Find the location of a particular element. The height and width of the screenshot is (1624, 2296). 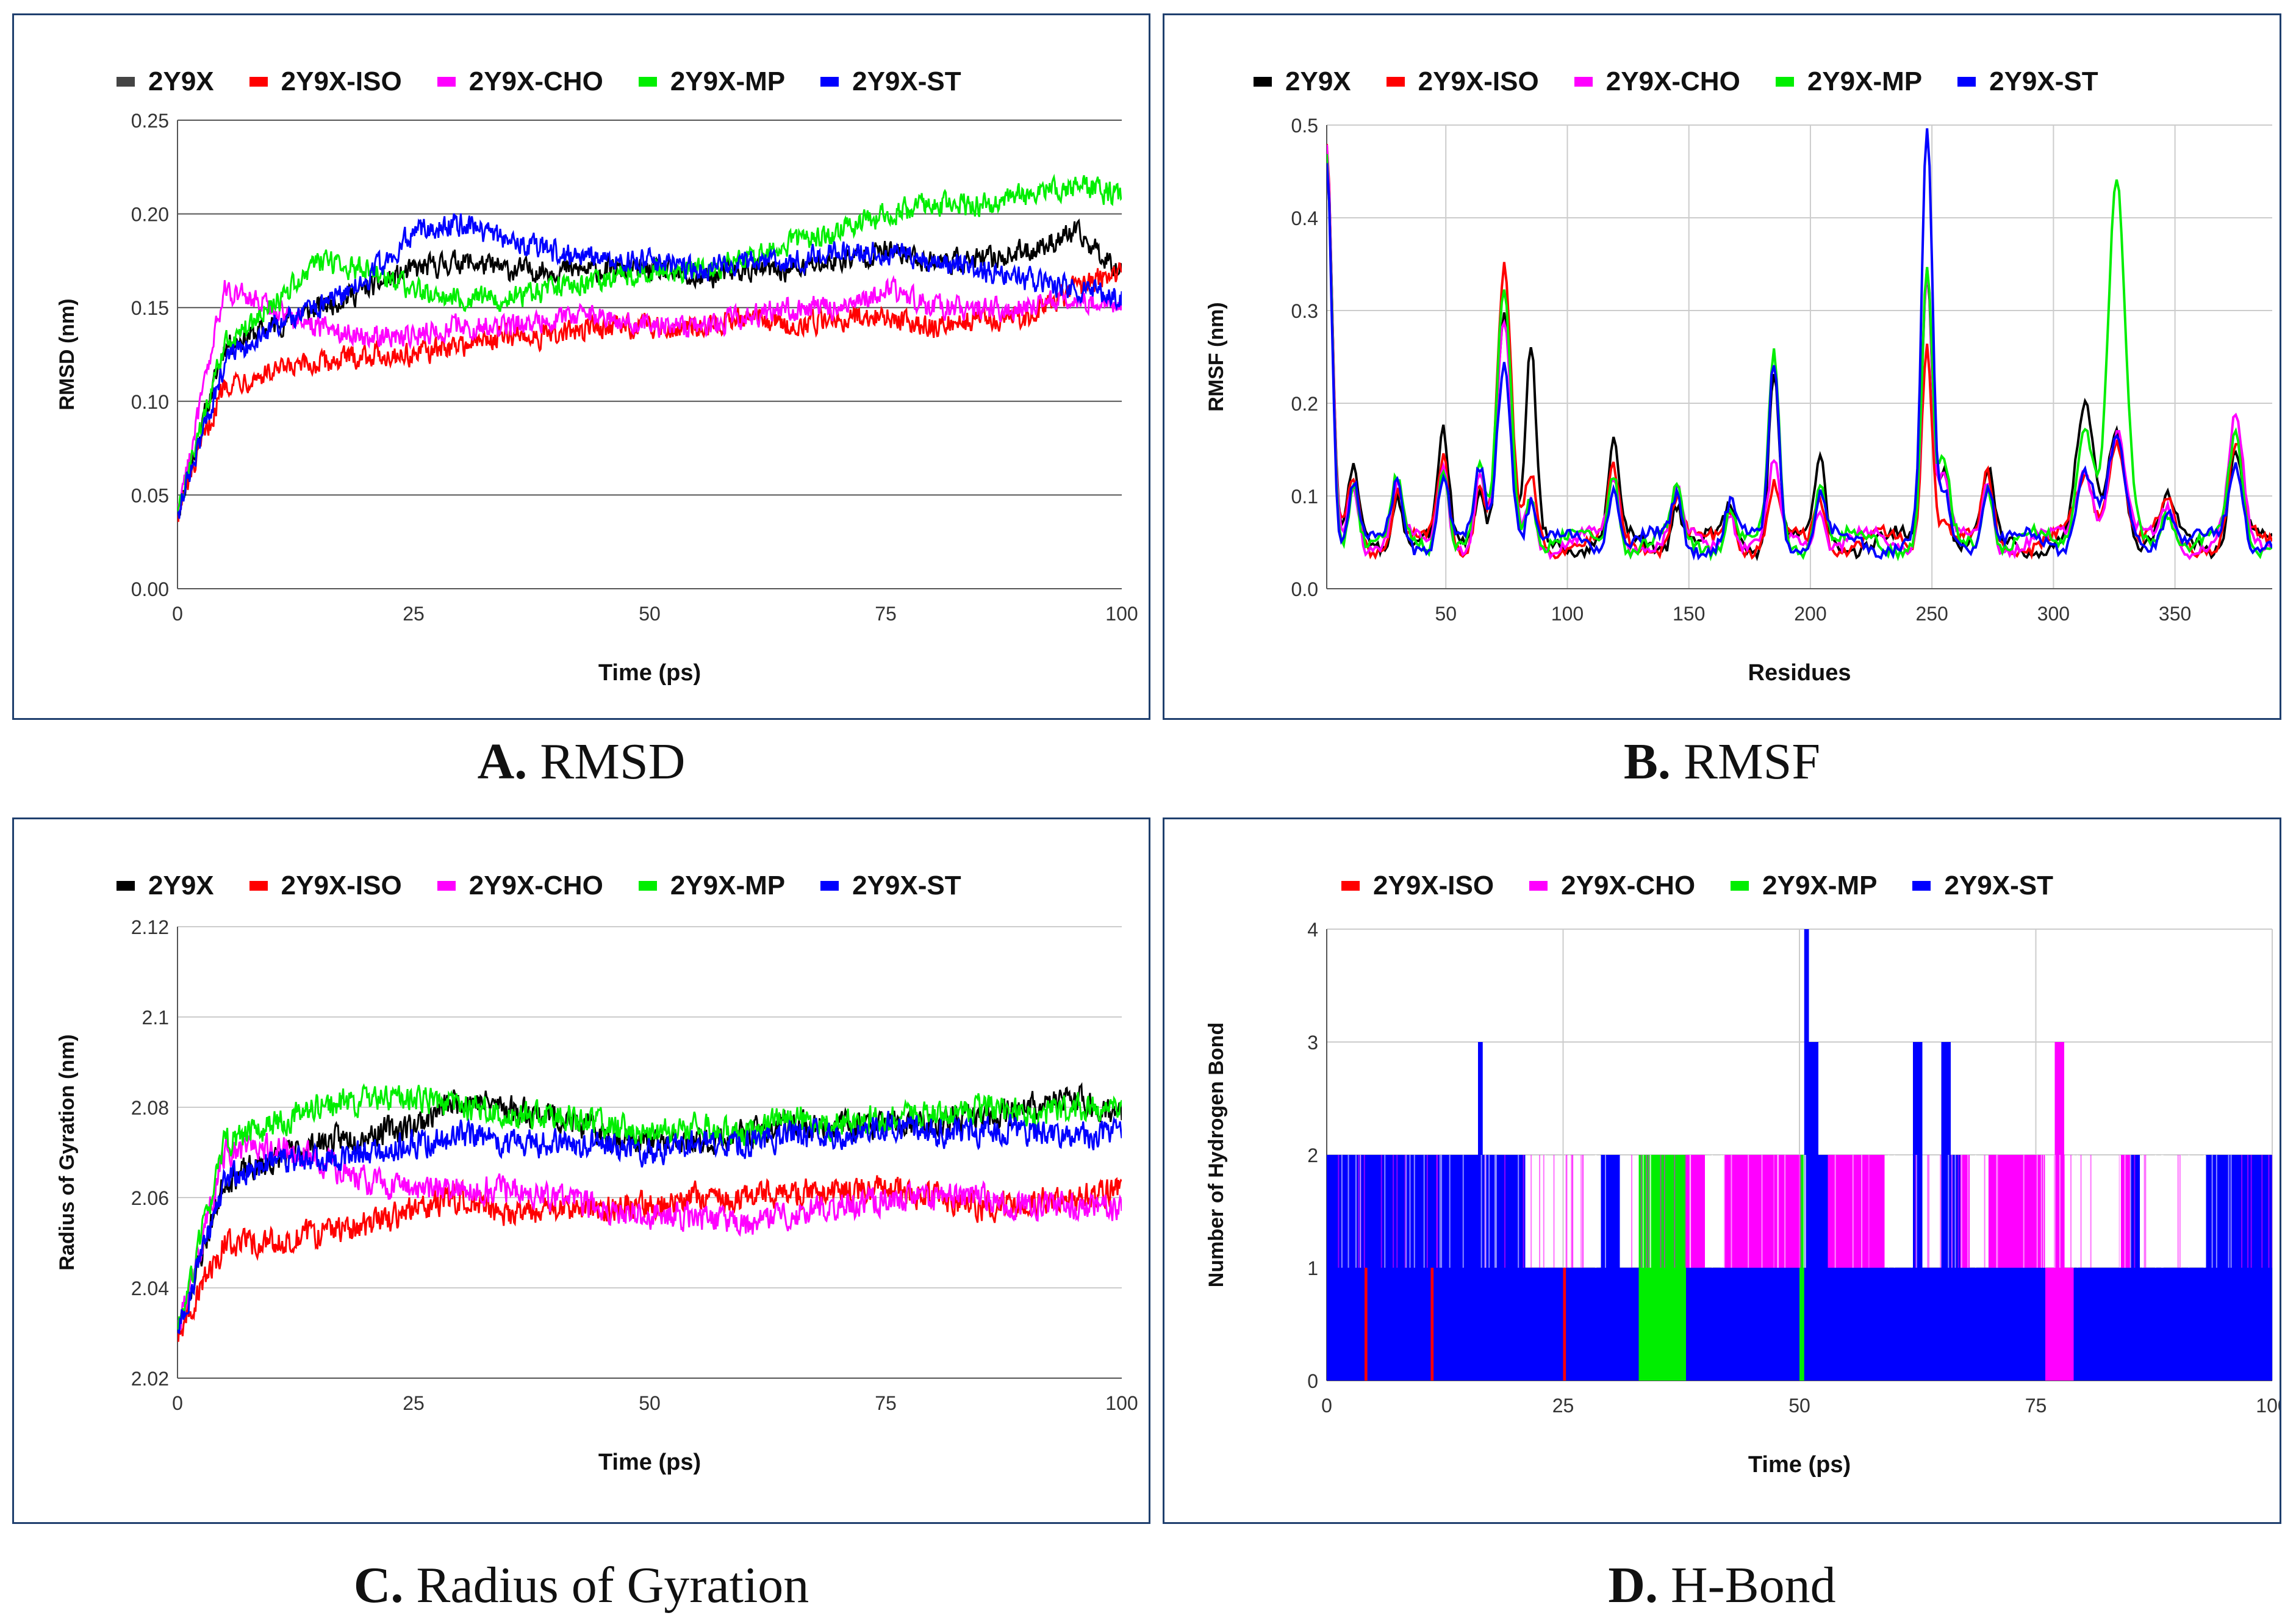

caption-d: D. H-Bond is located at coordinates (1722, 1586).